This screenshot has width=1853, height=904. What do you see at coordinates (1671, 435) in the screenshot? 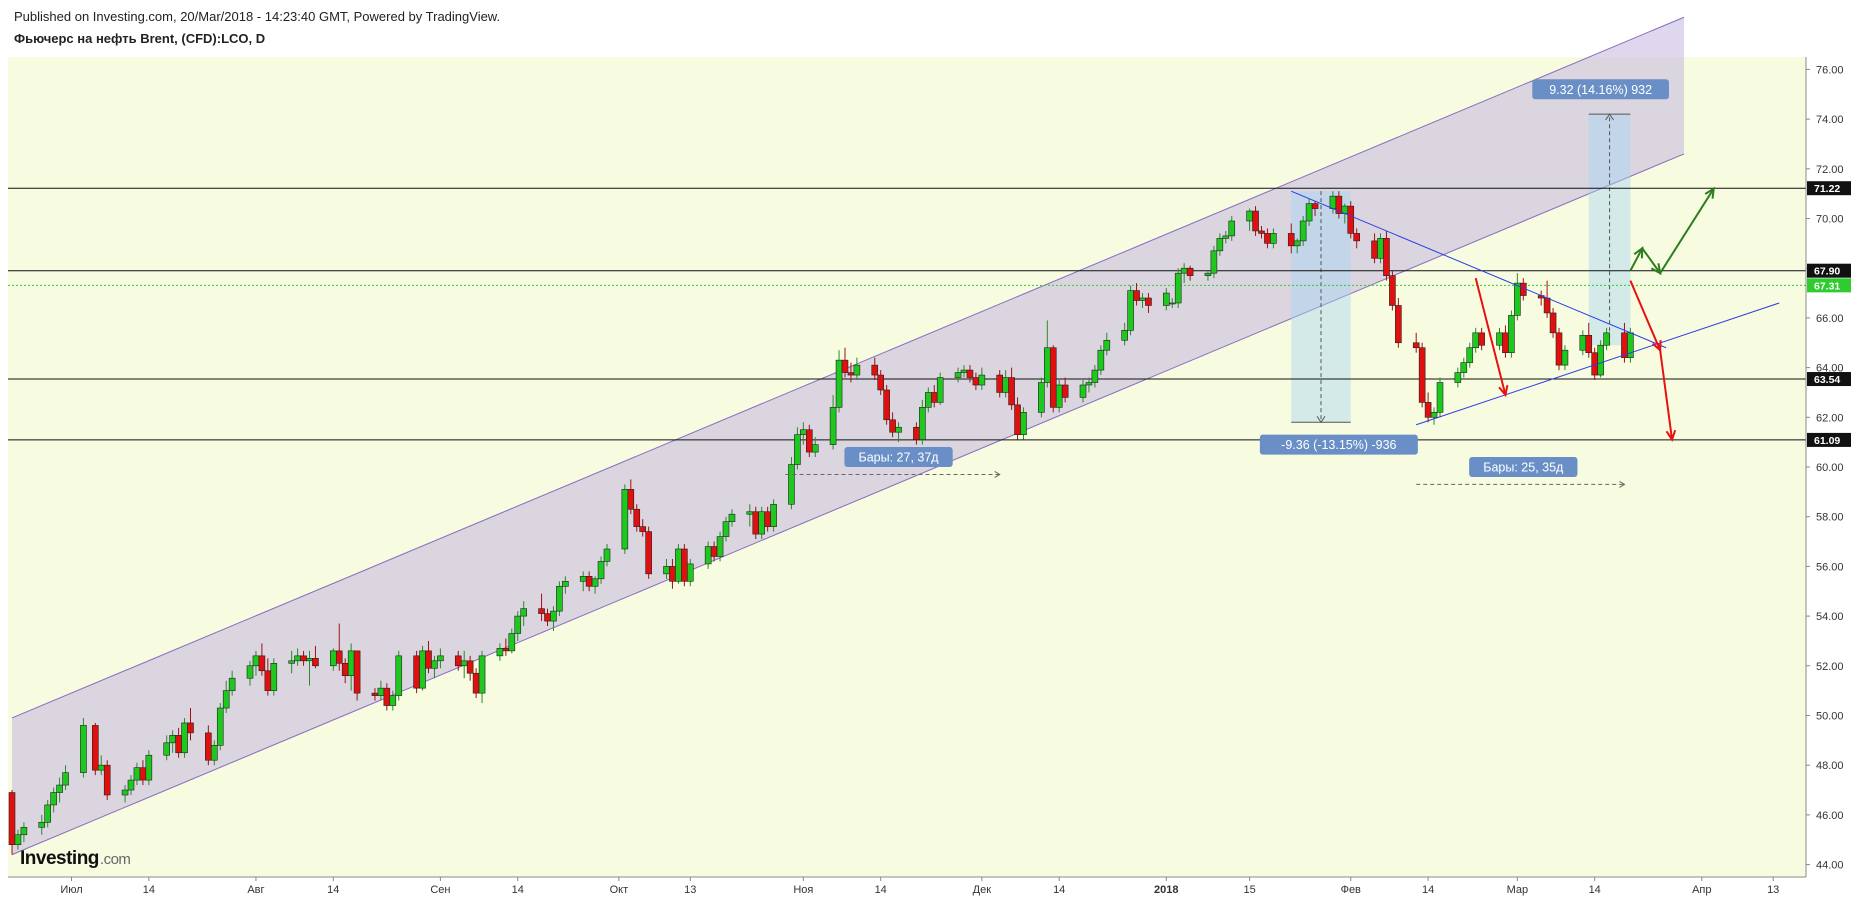
I see `red-arrow-head` at bounding box center [1671, 435].